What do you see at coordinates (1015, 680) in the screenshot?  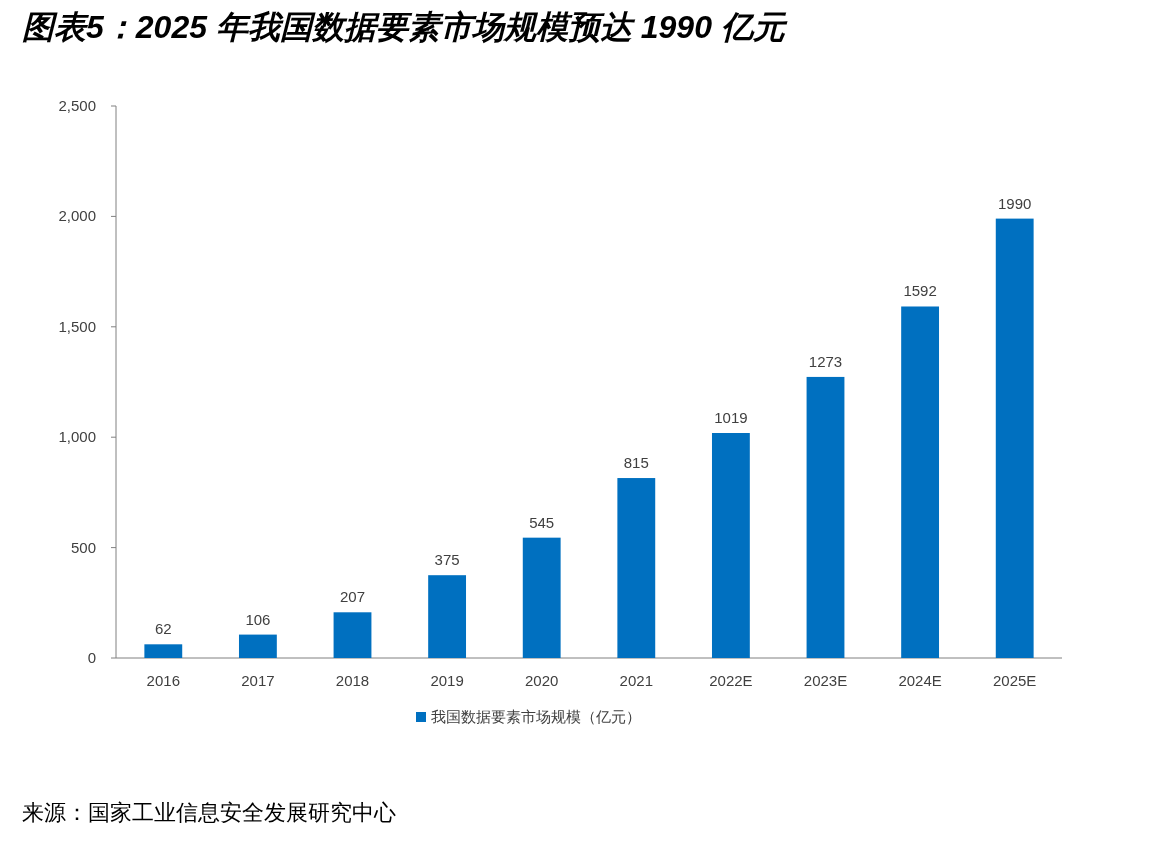 I see `x-tick-label: 2025E` at bounding box center [1015, 680].